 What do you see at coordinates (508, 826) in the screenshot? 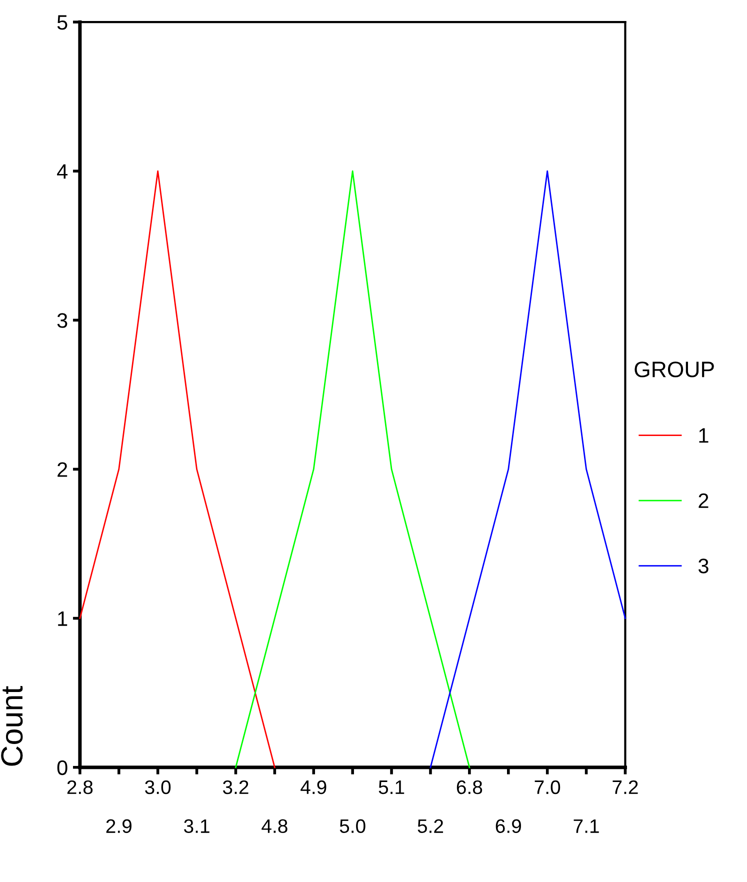
I see `x-tick-label: 6.9` at bounding box center [508, 826].